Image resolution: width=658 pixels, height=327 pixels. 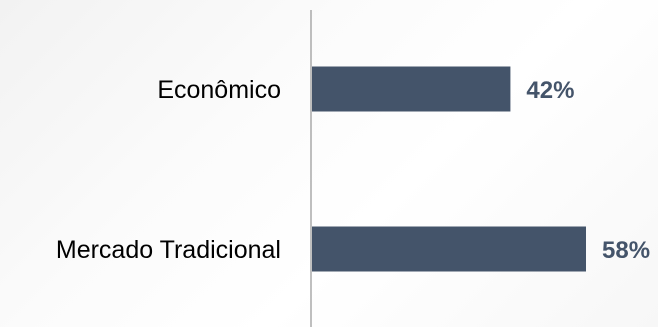 I want to click on bar-economico, so click(x=411, y=89).